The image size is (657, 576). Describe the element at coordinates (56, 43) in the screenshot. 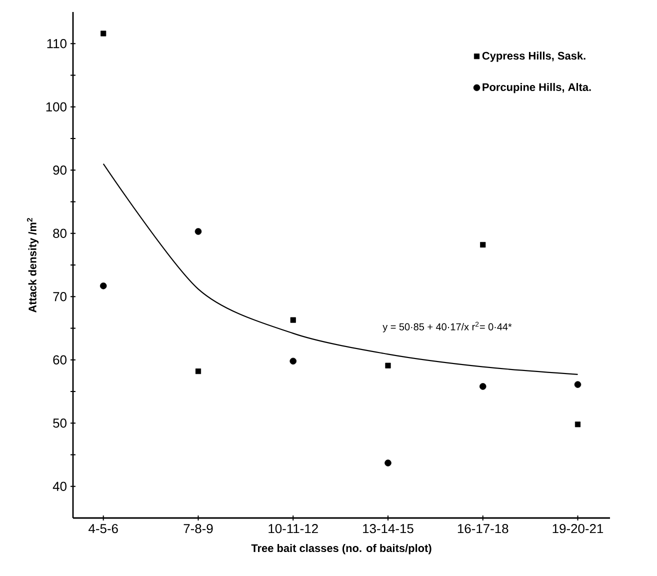

I see `y-tick-label: 110` at that location.